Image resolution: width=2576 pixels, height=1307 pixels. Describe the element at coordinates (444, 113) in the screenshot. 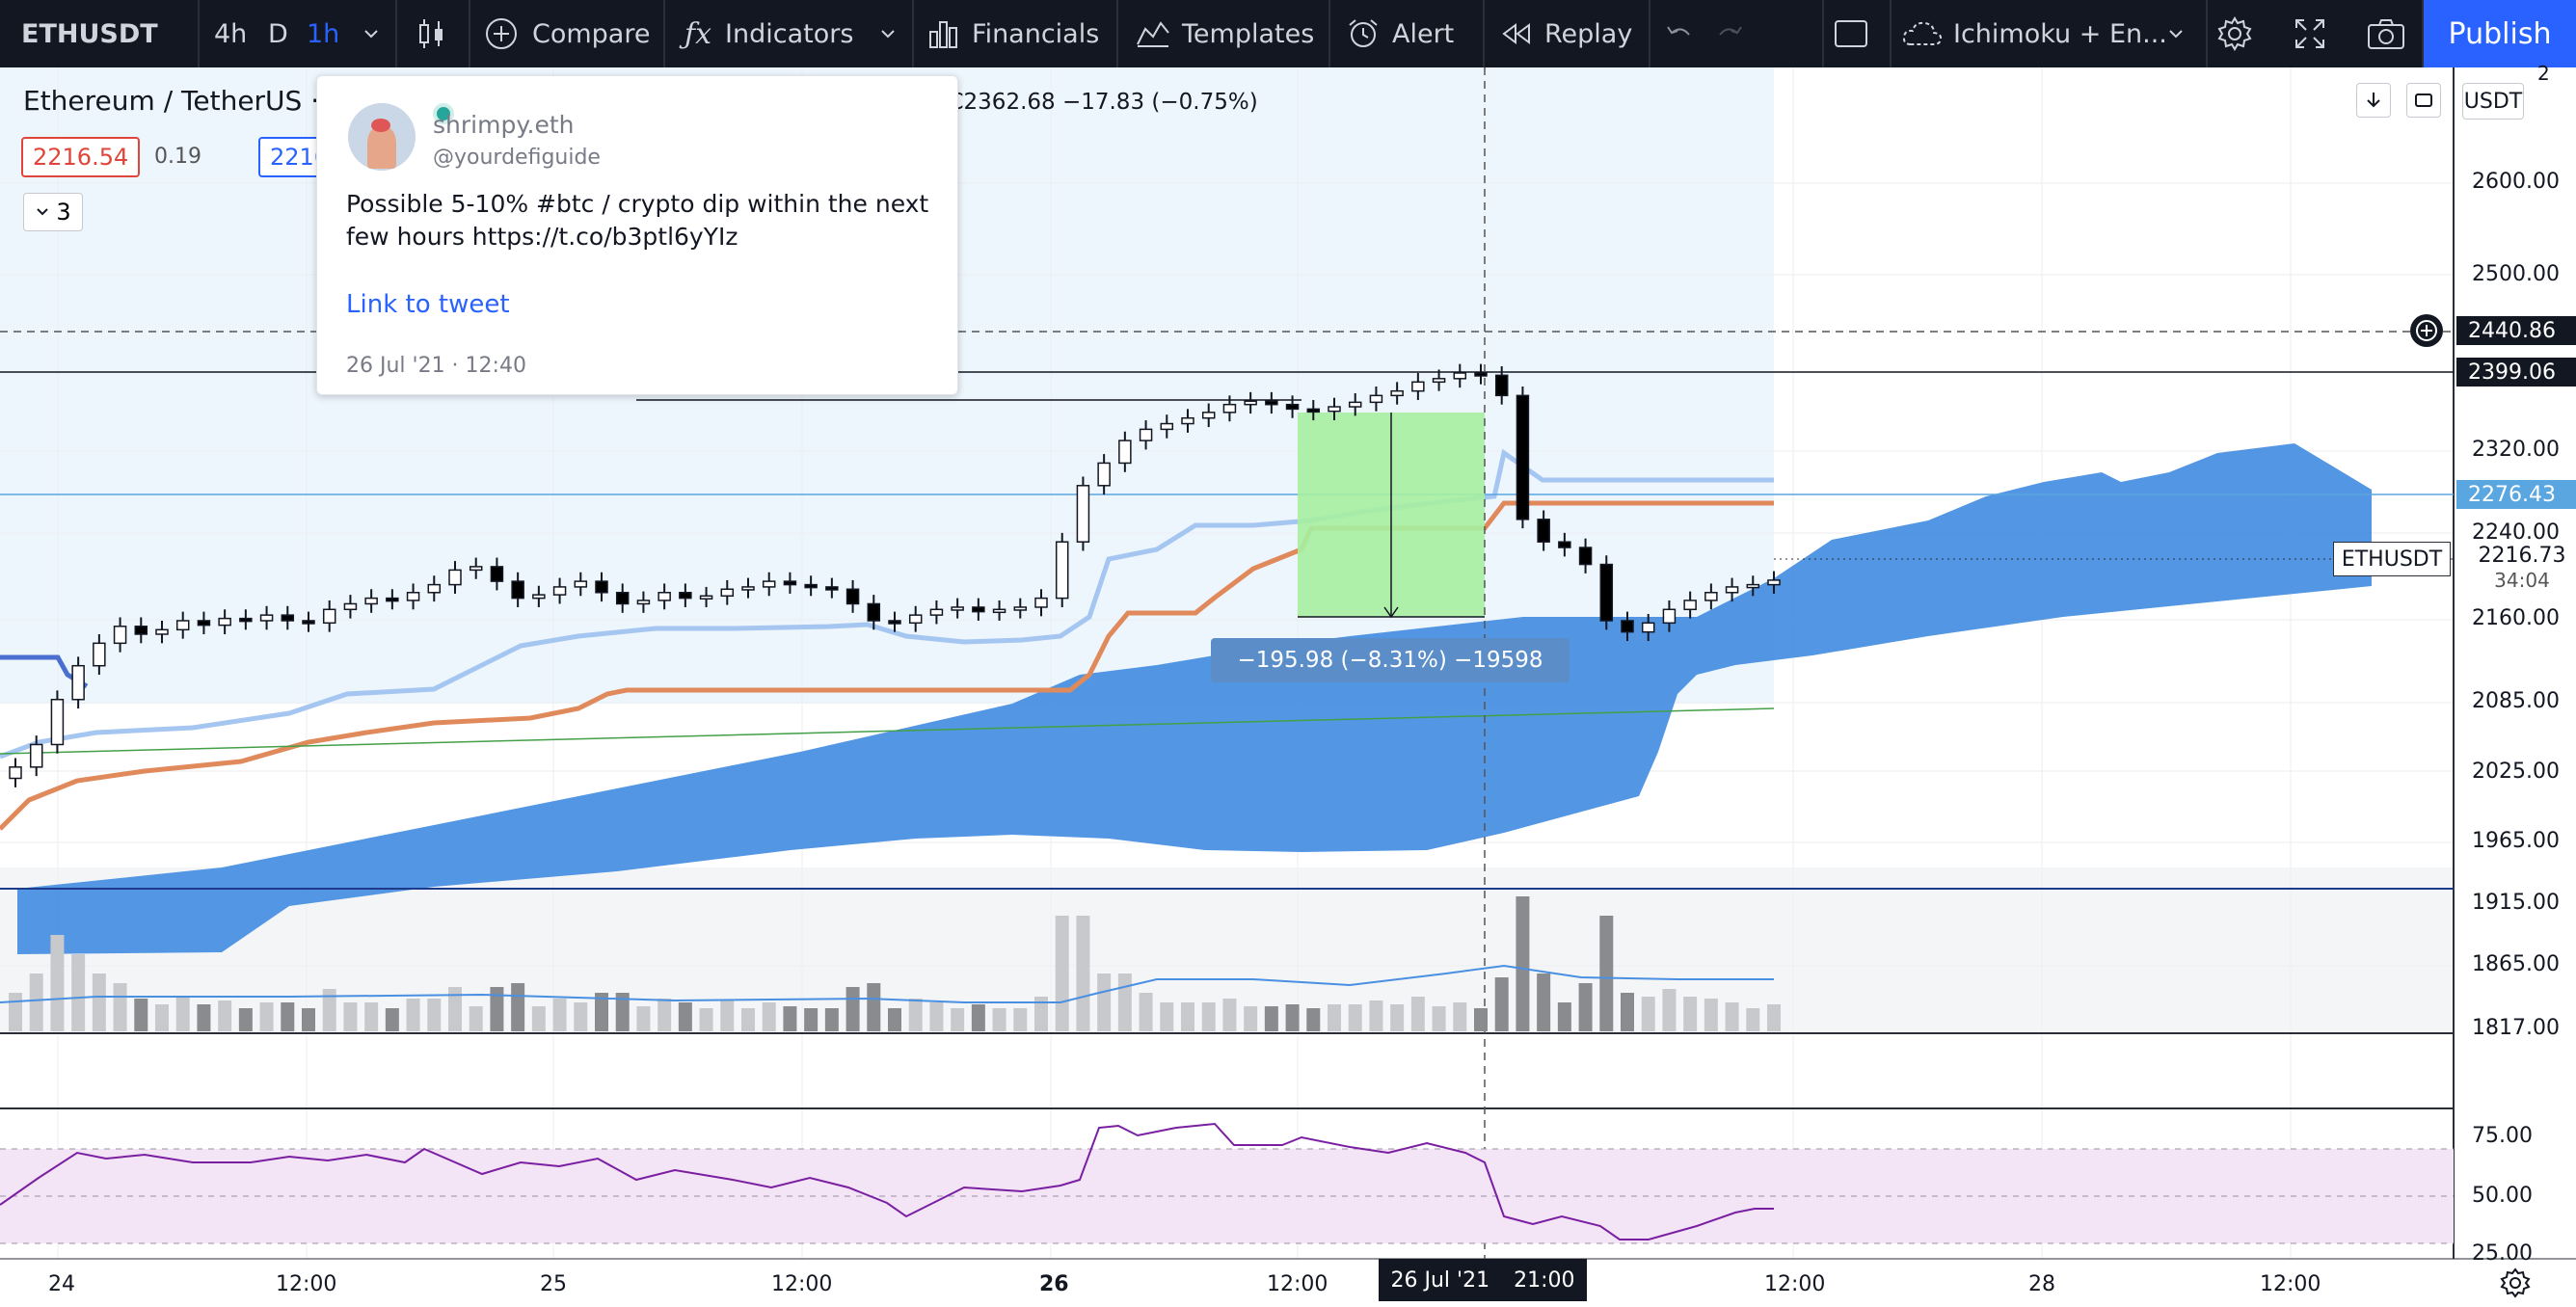

I see `verified-dot` at that location.